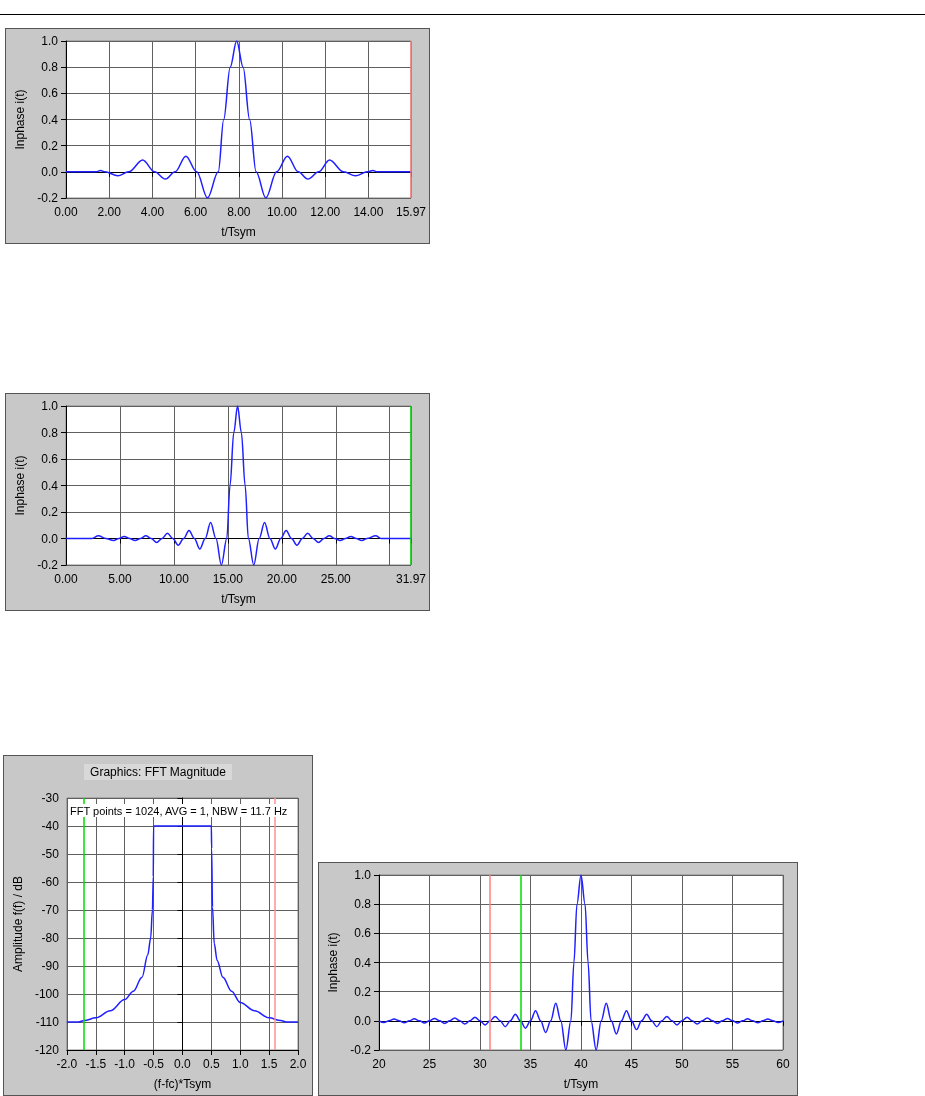  What do you see at coordinates (50, 854) in the screenshot?
I see `y-tick-label: -50` at bounding box center [50, 854].